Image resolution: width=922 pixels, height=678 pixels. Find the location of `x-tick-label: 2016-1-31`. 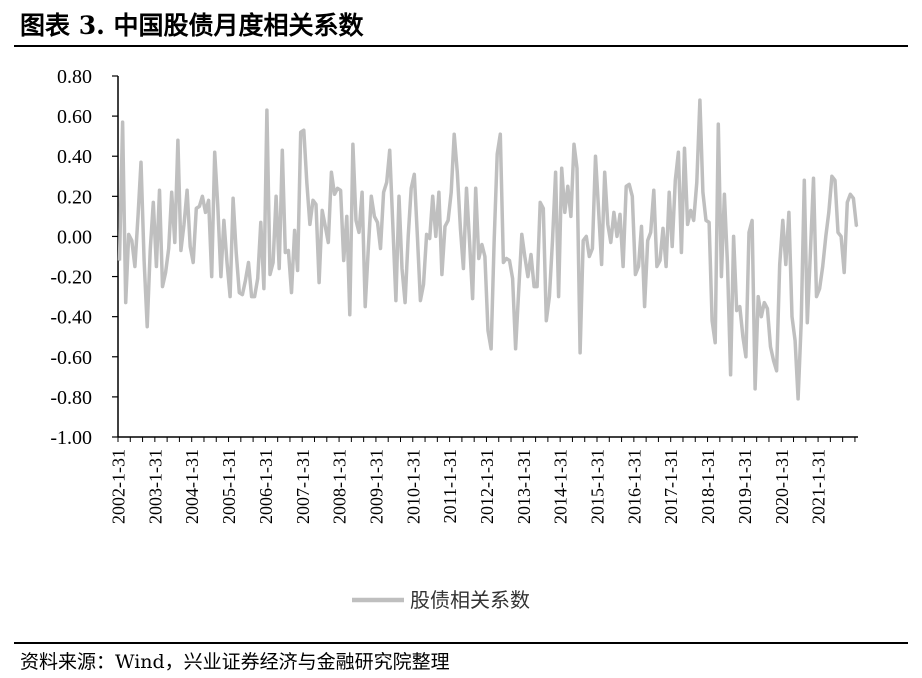

x-tick-label: 2016-1-31 is located at coordinates (634, 486).